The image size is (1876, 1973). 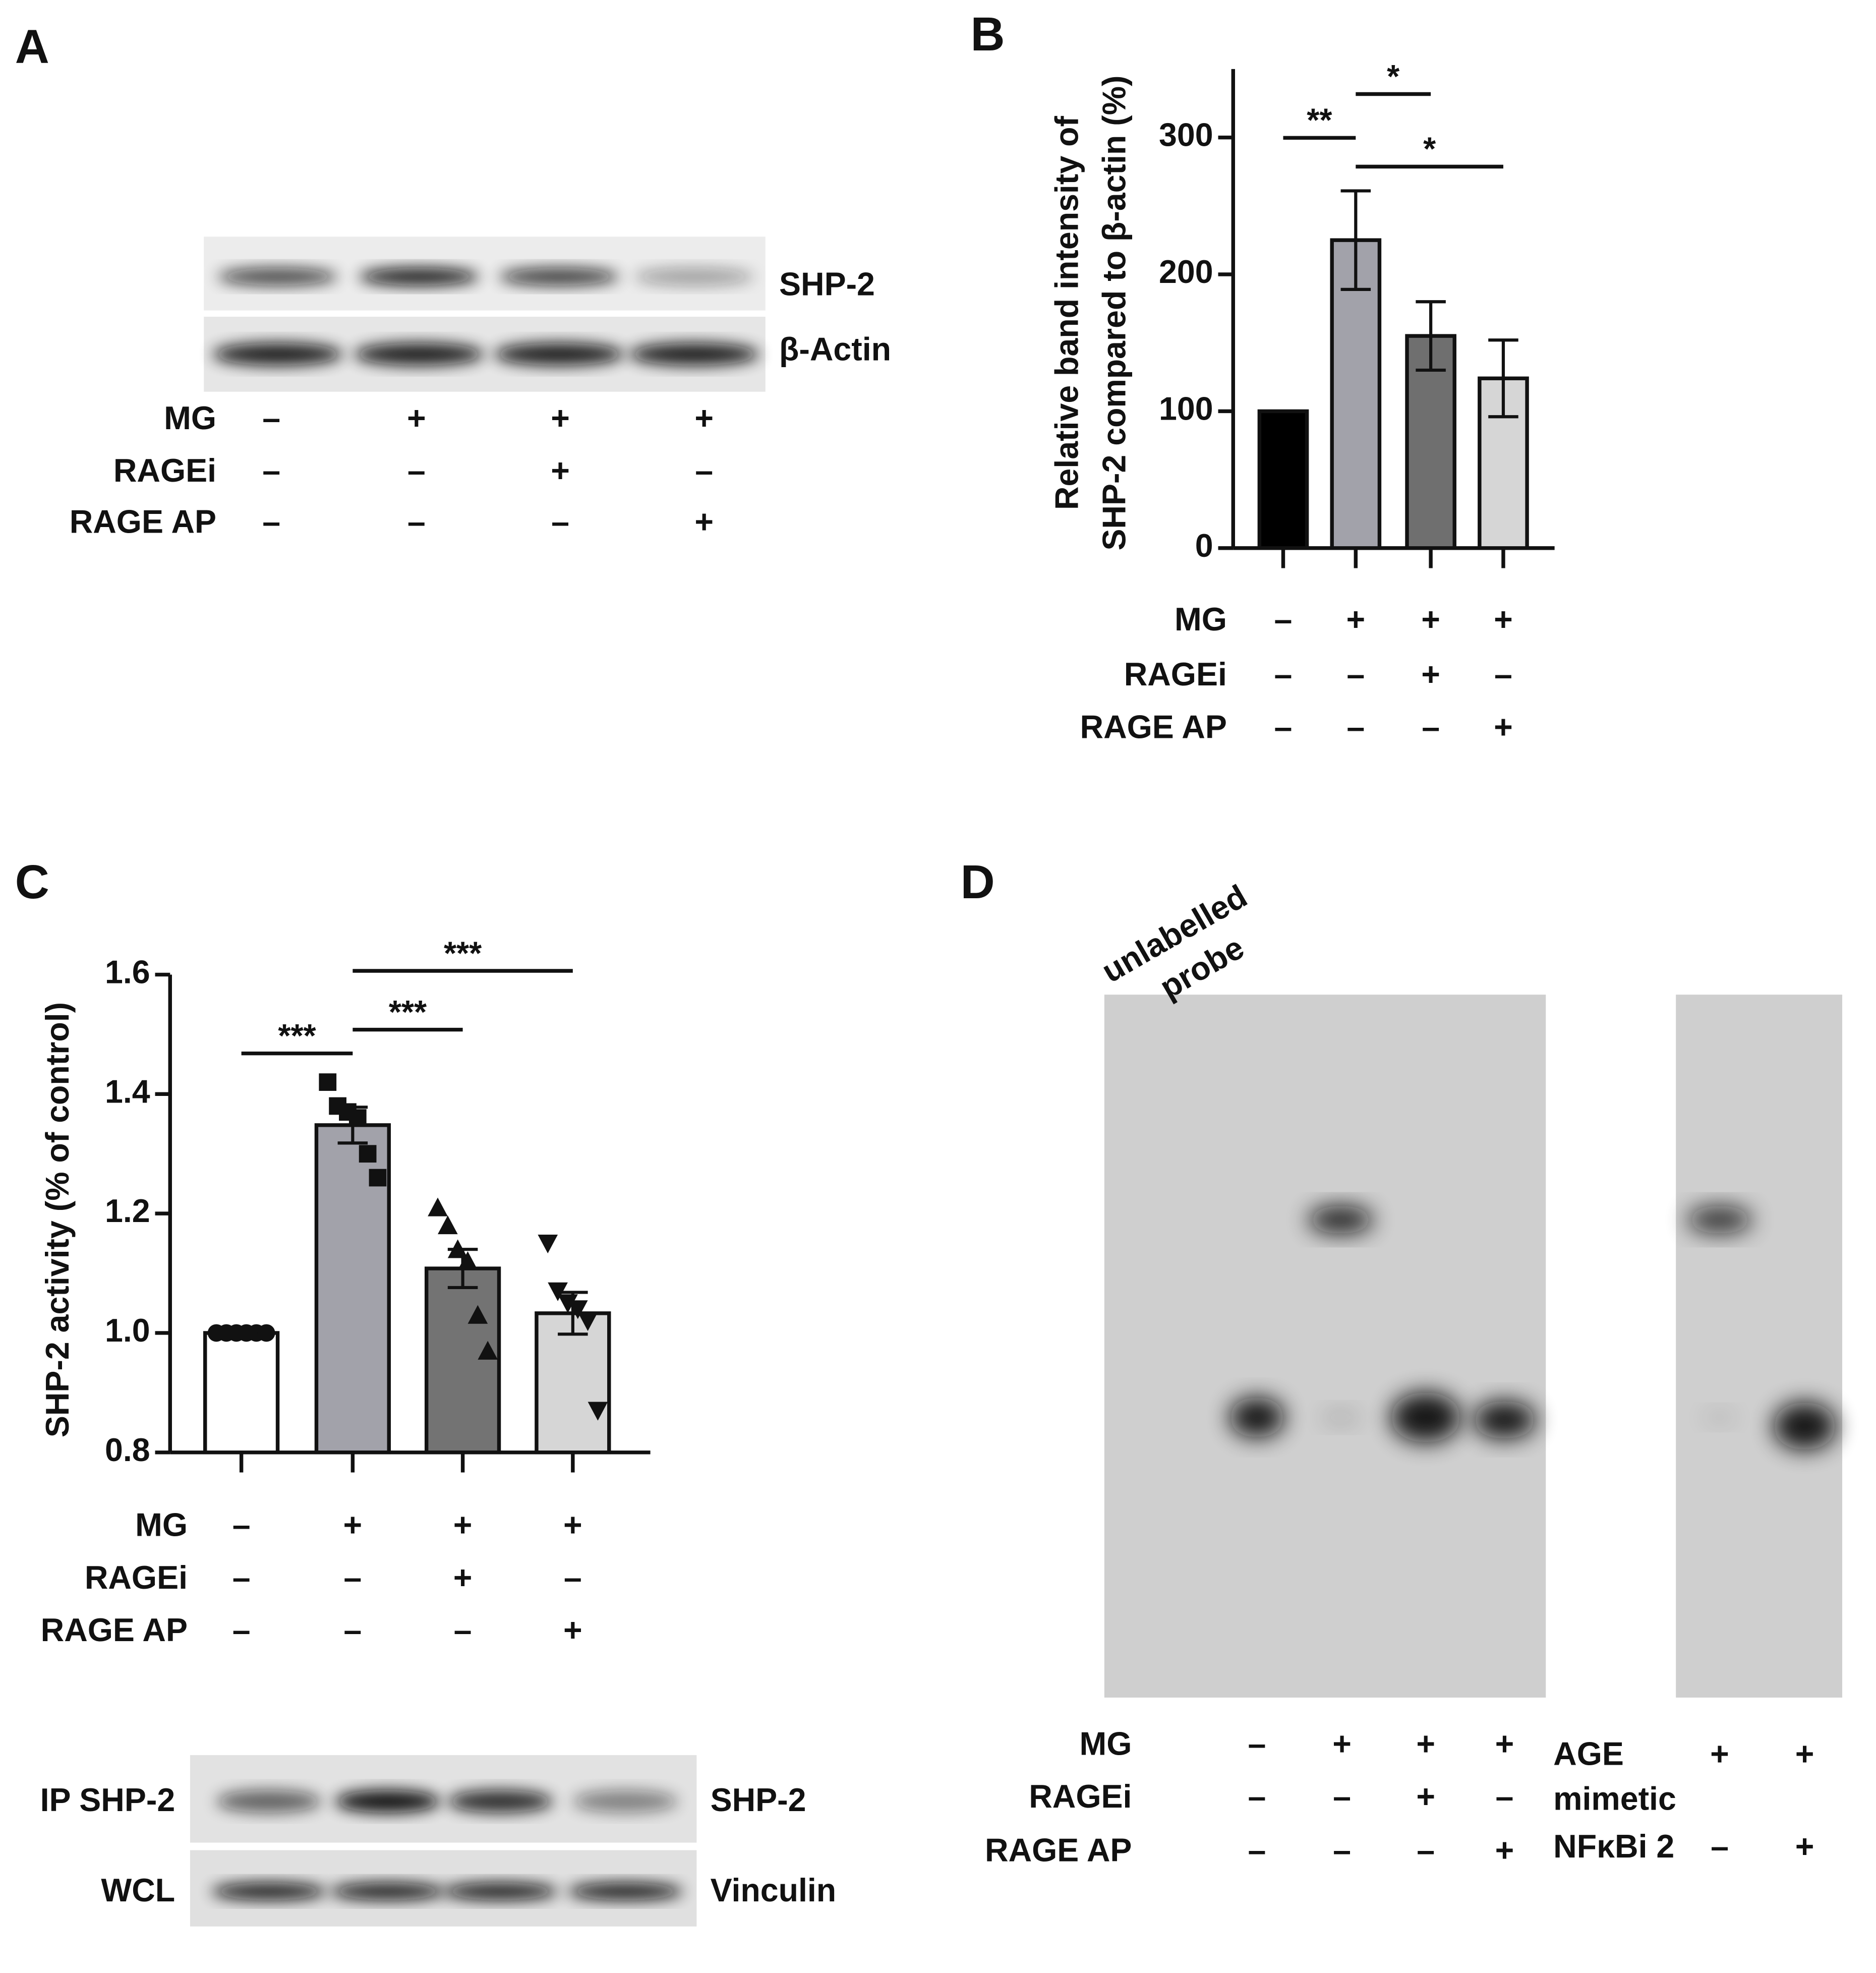 I want to click on y-tick-label: 0.8, so click(x=127, y=1450).